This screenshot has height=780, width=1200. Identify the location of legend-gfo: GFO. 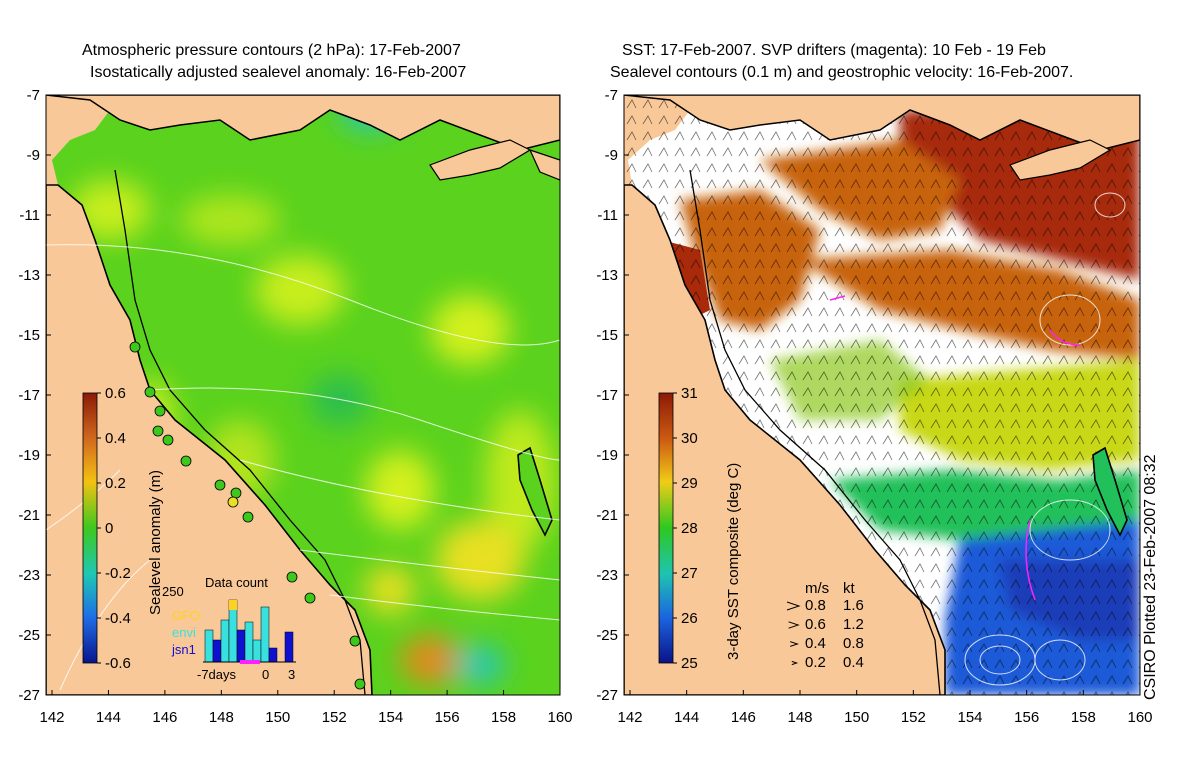
(186, 615).